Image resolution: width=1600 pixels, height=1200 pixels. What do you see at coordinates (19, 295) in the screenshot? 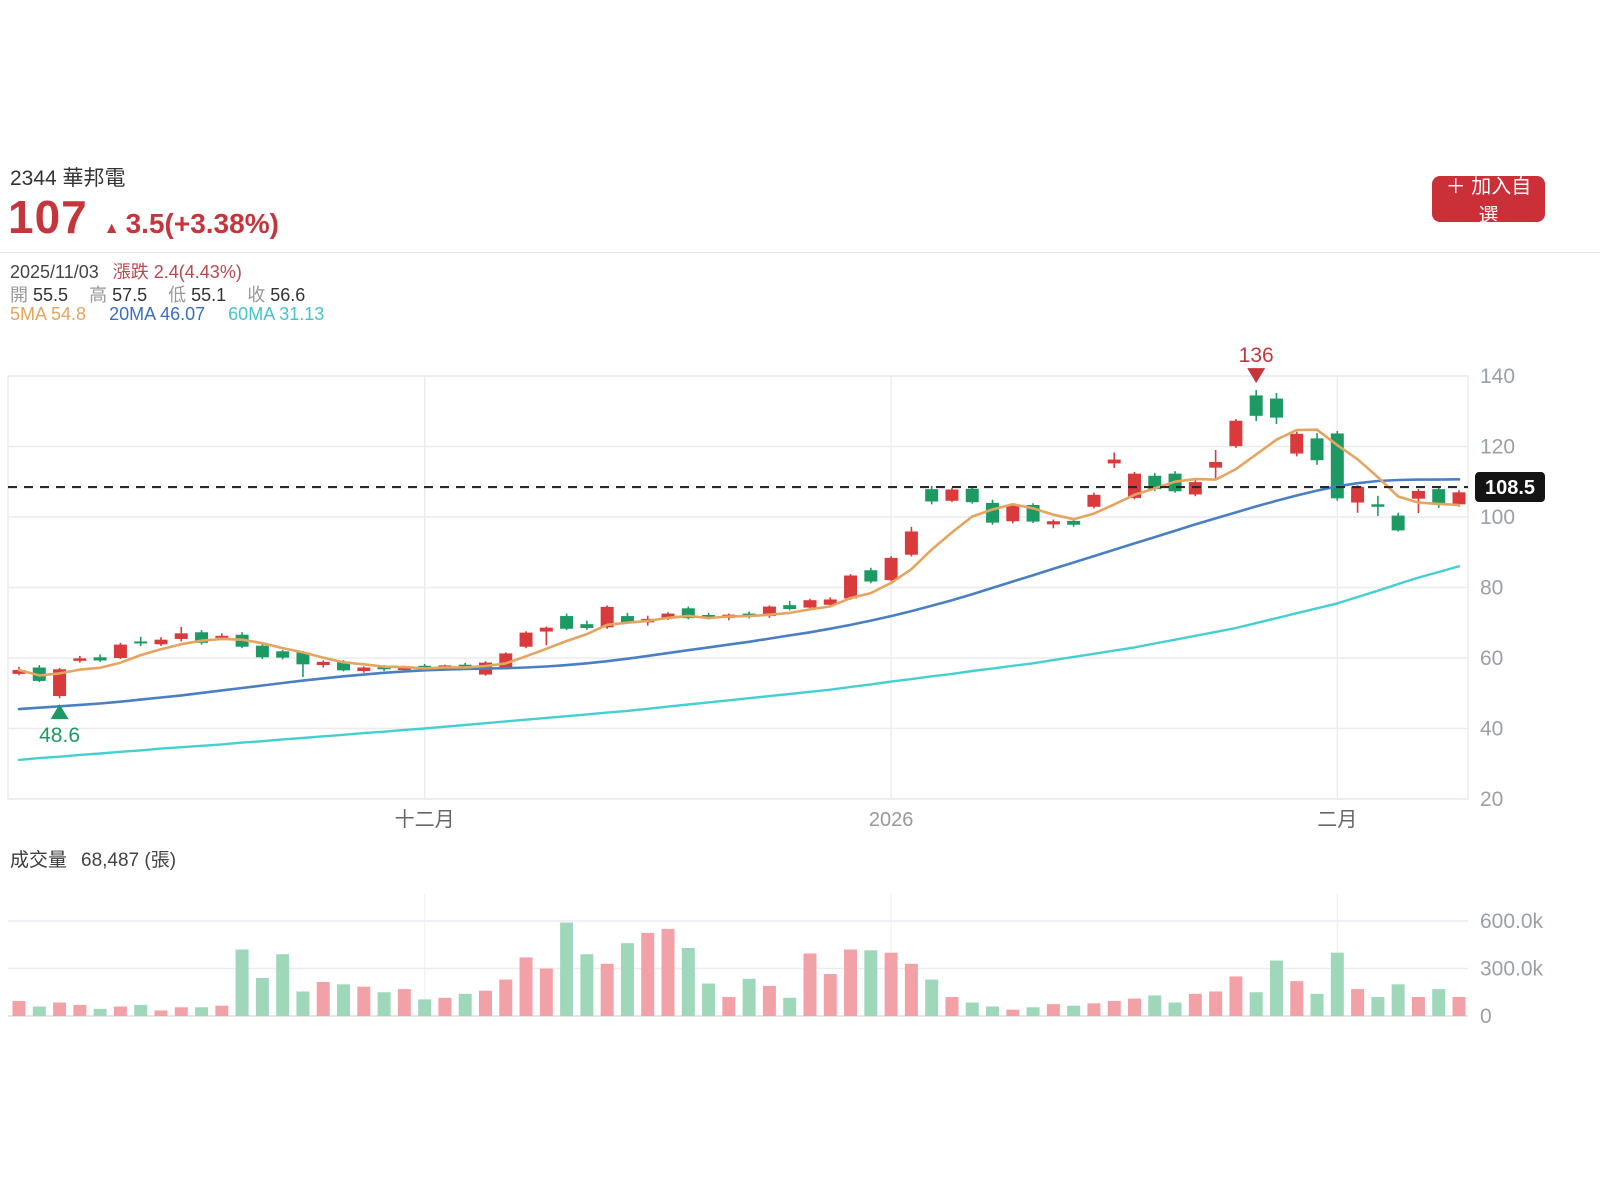
I see `open-label: 開` at bounding box center [19, 295].